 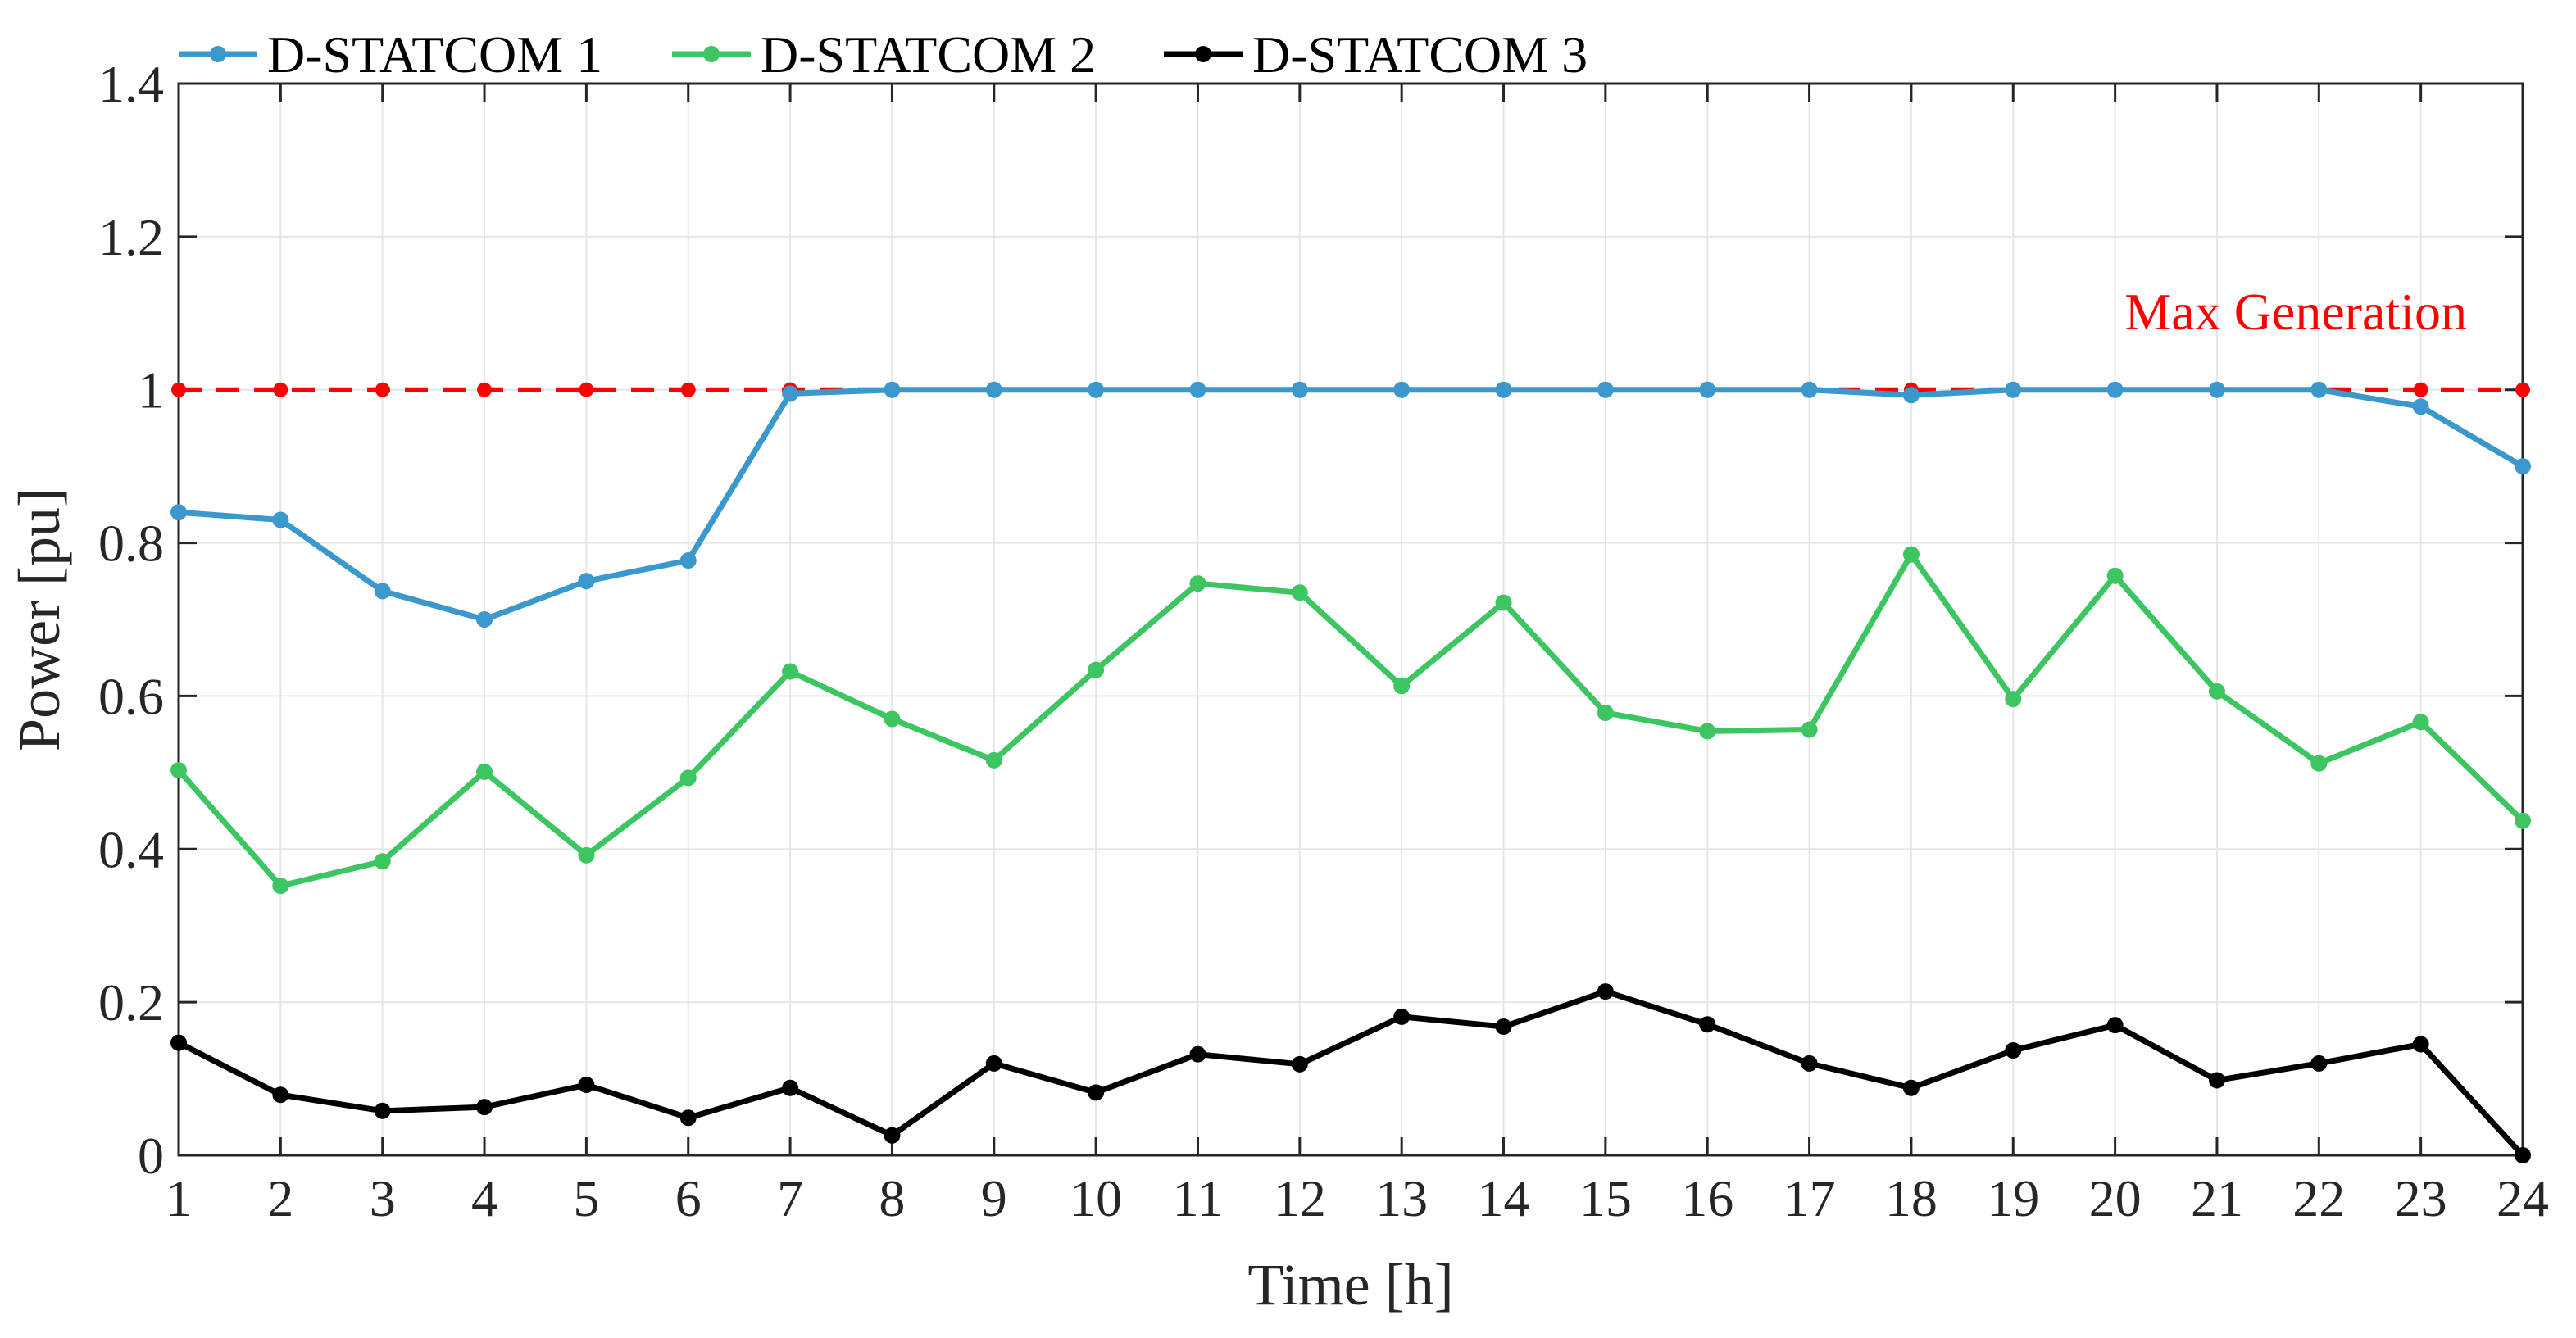 What do you see at coordinates (1096, 1198) in the screenshot?
I see `x-tick-label: 10` at bounding box center [1096, 1198].